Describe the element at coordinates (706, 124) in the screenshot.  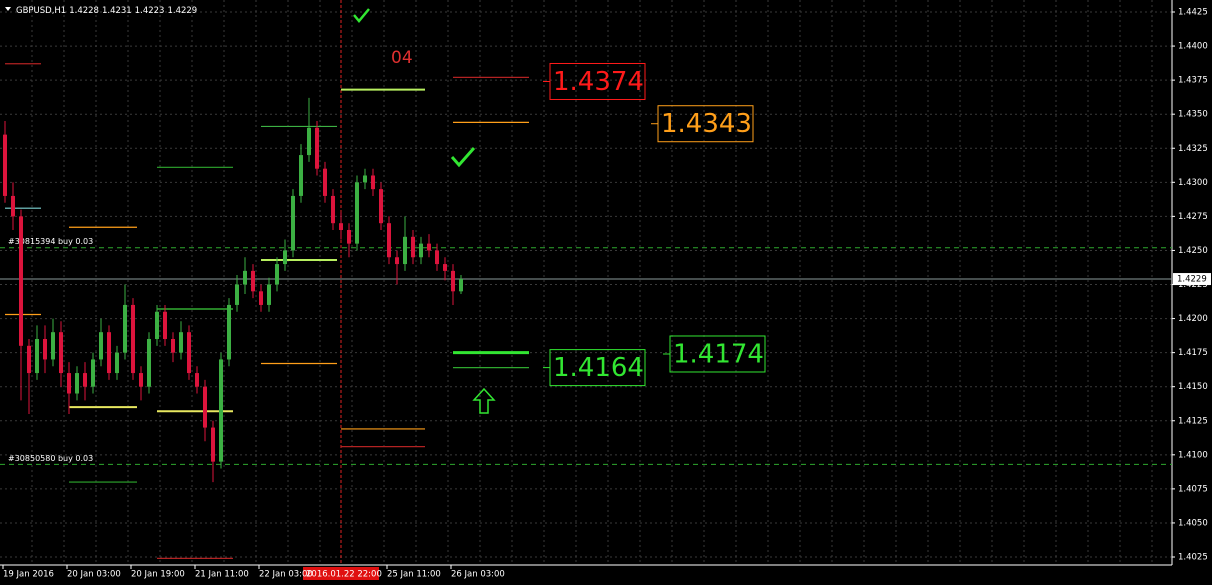
I see `price-box-label: 1.4343` at that location.